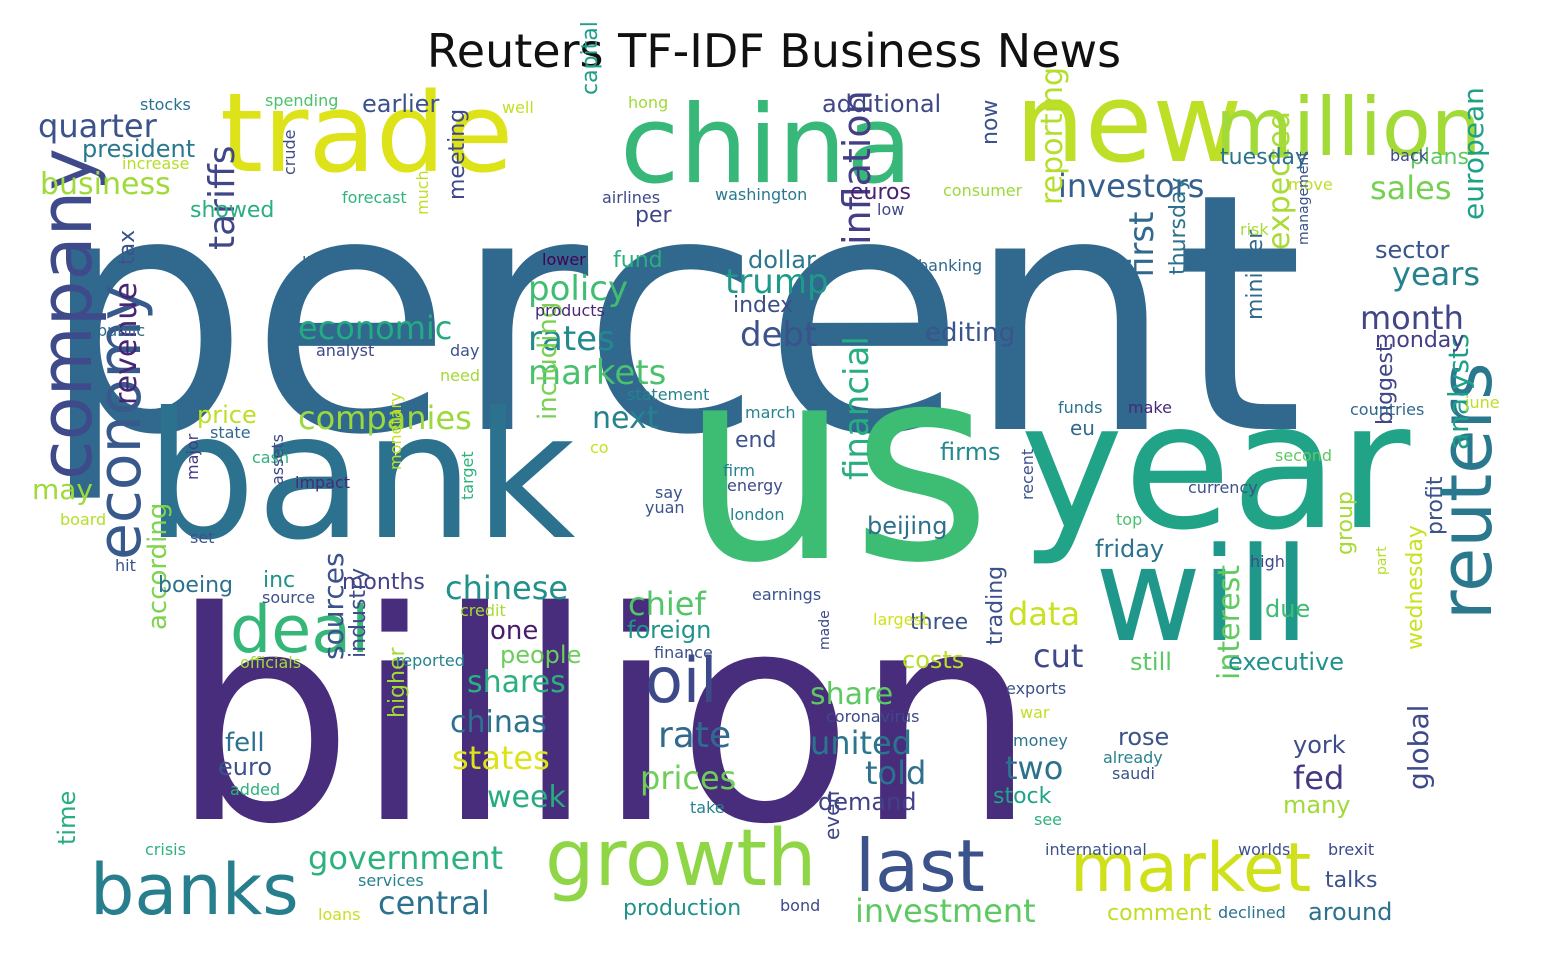 The height and width of the screenshot is (960, 1548). What do you see at coordinates (1264, 157) in the screenshot?
I see `word-tuesday: tuesday` at bounding box center [1264, 157].